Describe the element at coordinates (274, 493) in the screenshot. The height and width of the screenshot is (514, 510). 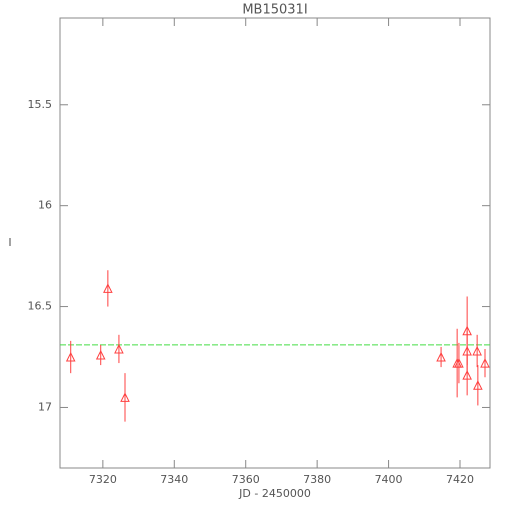
I see `x-axis-label: JD - 2450000` at that location.